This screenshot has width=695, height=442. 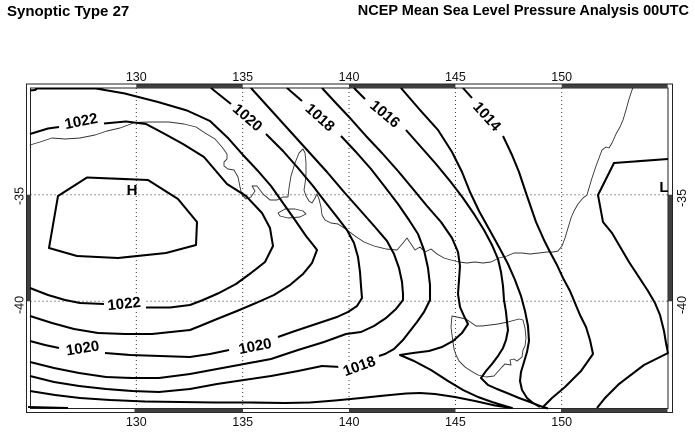 What do you see at coordinates (132, 190) in the screenshot?
I see `svg-text: H` at bounding box center [132, 190].